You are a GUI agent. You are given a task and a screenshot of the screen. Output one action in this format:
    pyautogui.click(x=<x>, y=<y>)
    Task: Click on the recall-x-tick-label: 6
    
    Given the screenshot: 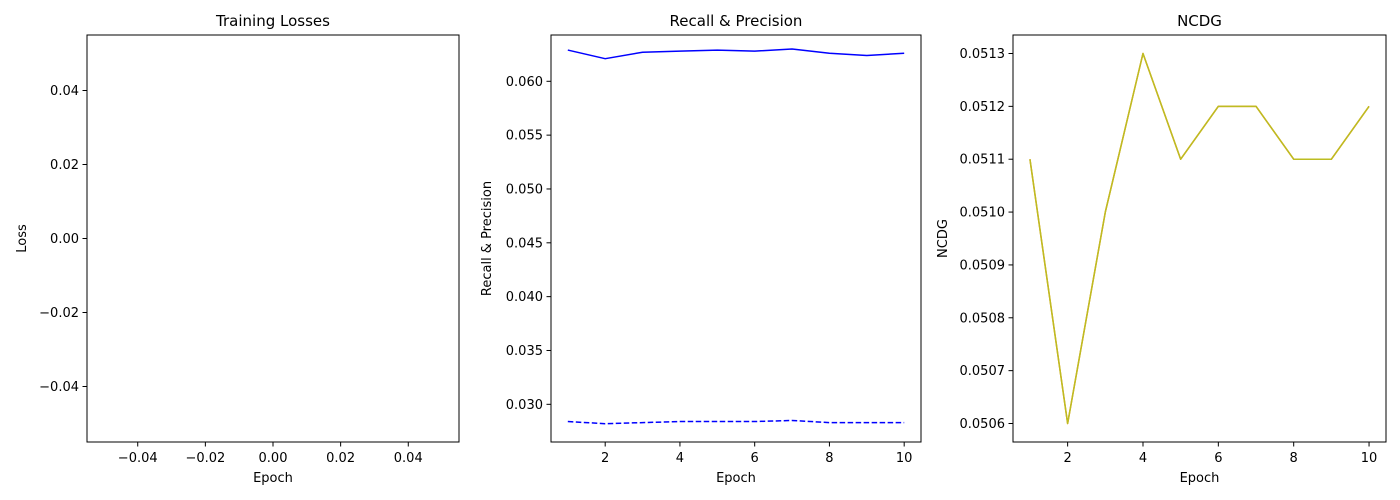 What is the action you would take?
    pyautogui.click(x=755, y=458)
    